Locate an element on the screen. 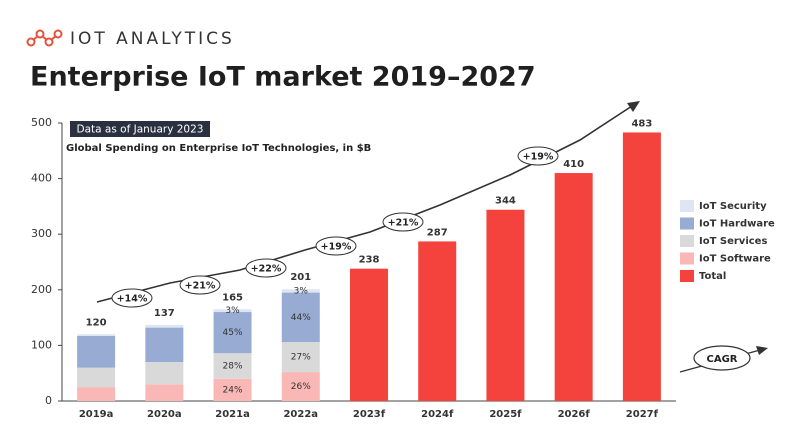  x-tick-label: 2024f is located at coordinates (437, 414).